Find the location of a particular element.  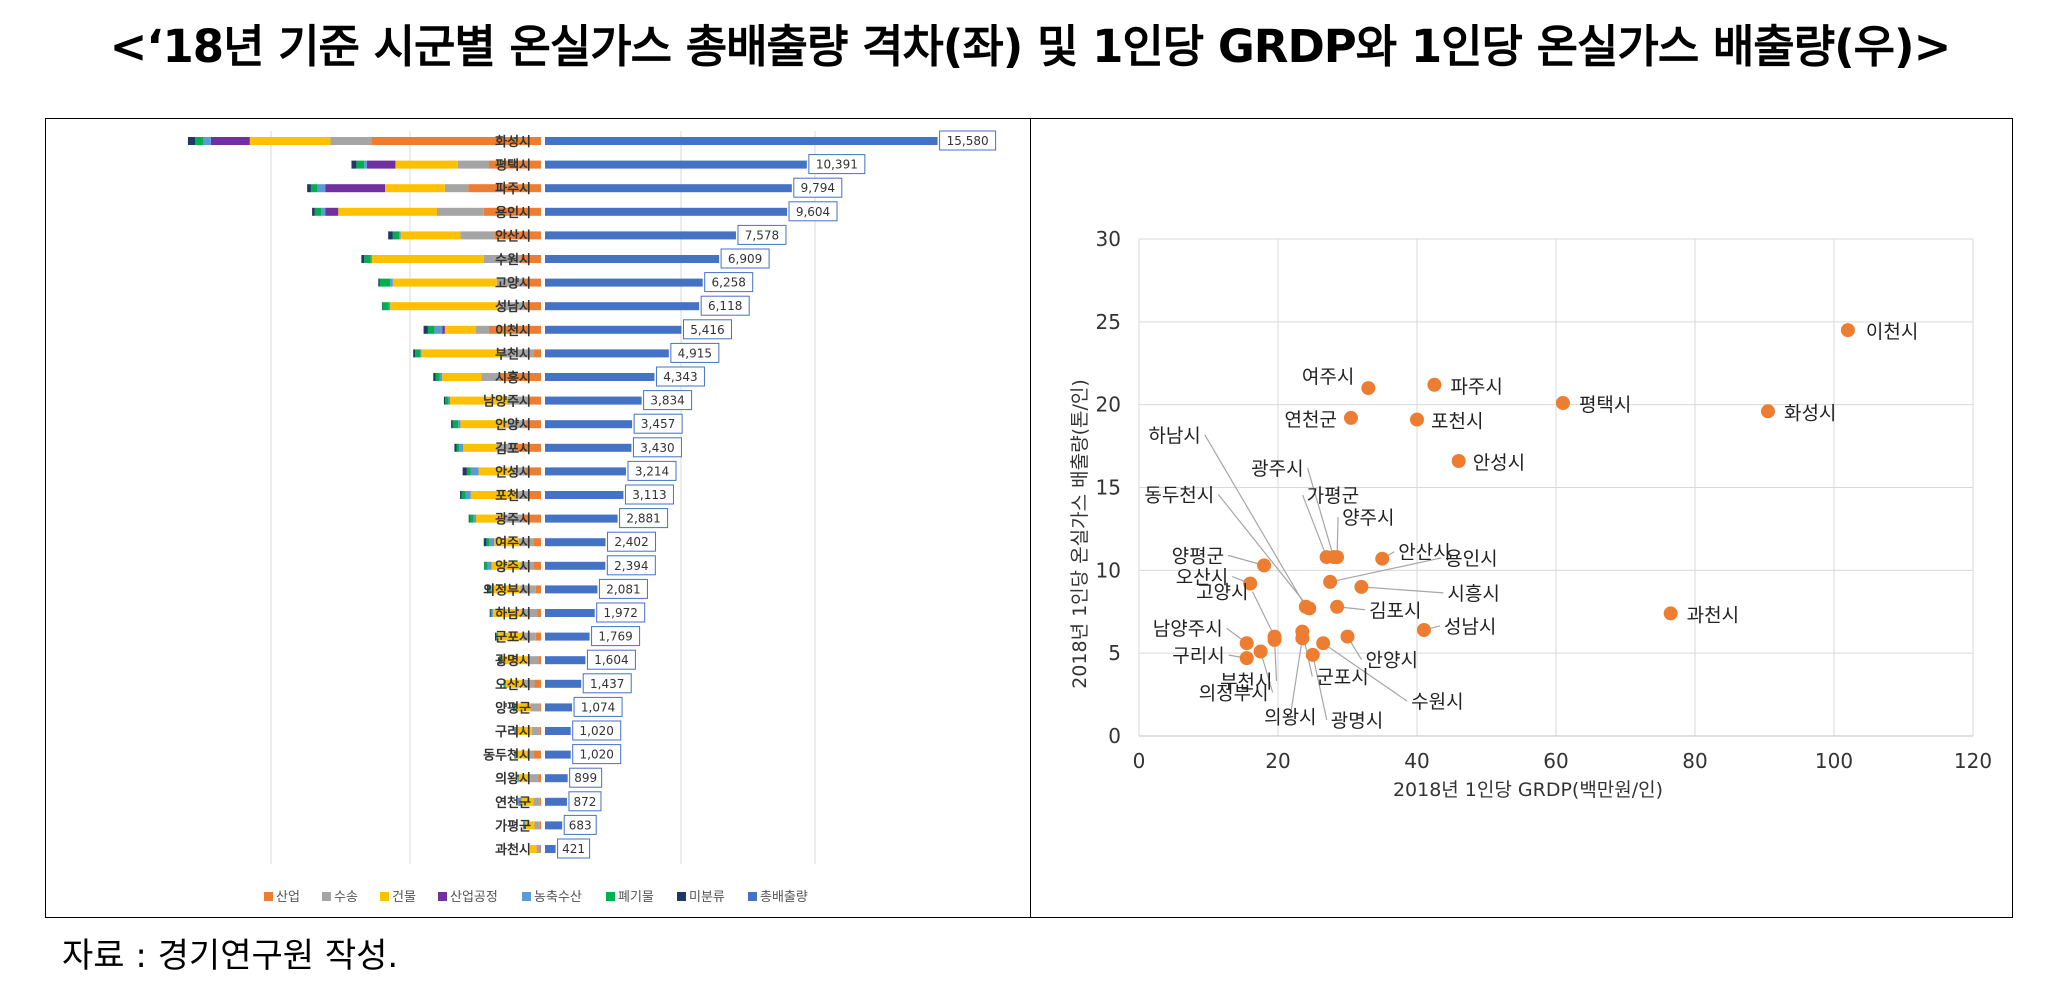

total-value-label: 3,214 is located at coordinates (652, 471).